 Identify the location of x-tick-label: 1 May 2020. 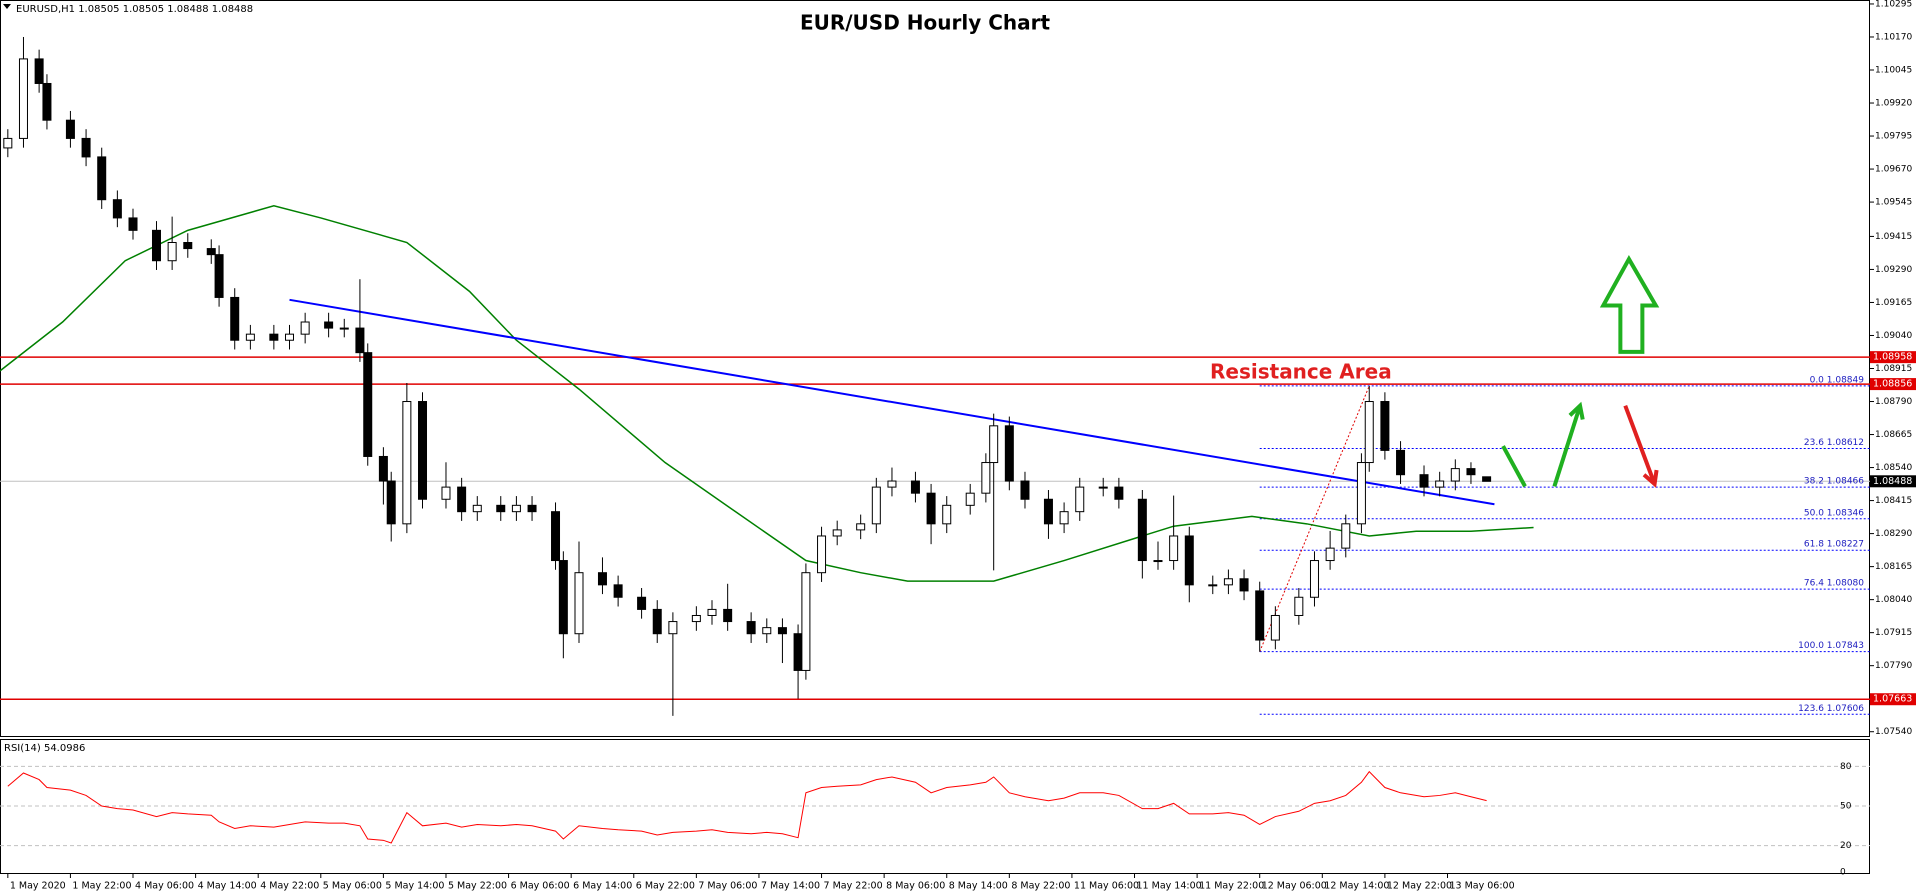
(38, 886).